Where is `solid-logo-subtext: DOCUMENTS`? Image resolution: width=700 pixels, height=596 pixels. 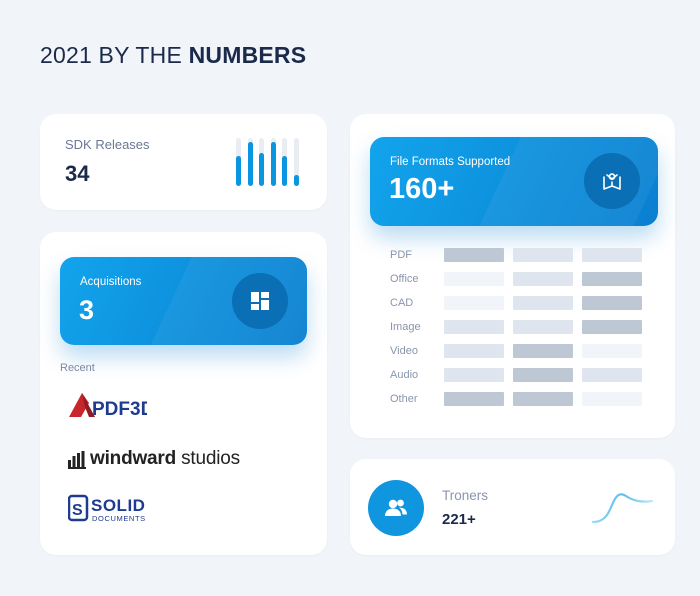
solid-logo-subtext: DOCUMENTS is located at coordinates (119, 518).